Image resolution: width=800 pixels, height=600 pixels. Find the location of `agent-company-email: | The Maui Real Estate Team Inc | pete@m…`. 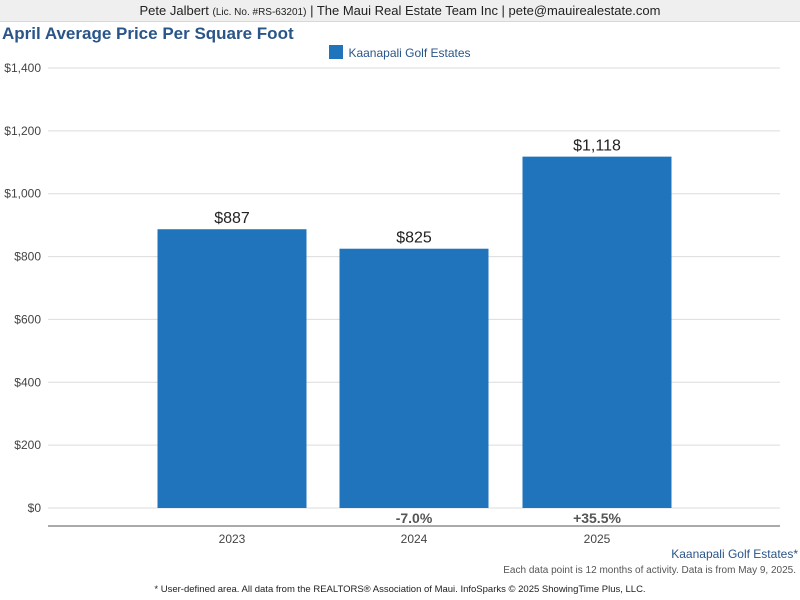

agent-company-email: | The Maui Real Estate Team Inc | pete@m… is located at coordinates (485, 10).